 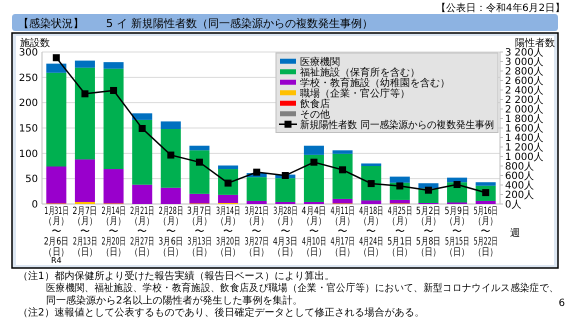 What do you see at coordinates (315, 114) in the screenshot?
I see `legend-label: その他` at bounding box center [315, 114].